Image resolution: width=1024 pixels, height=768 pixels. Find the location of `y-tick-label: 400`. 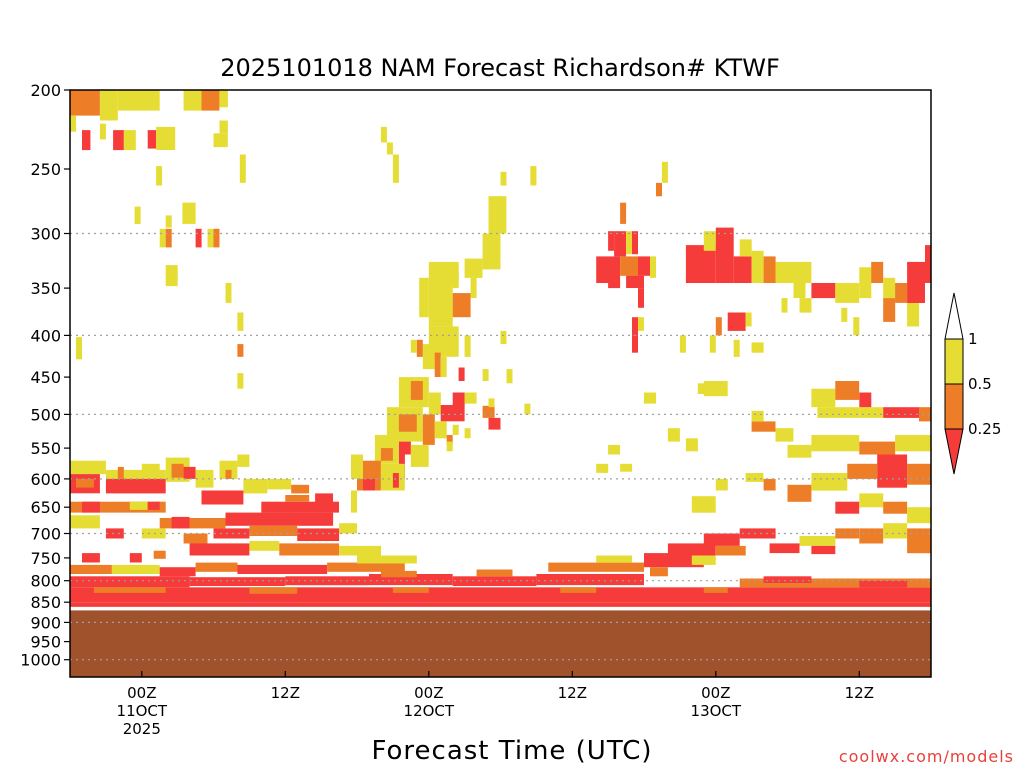

y-tick-label: 400 is located at coordinates (45, 335).